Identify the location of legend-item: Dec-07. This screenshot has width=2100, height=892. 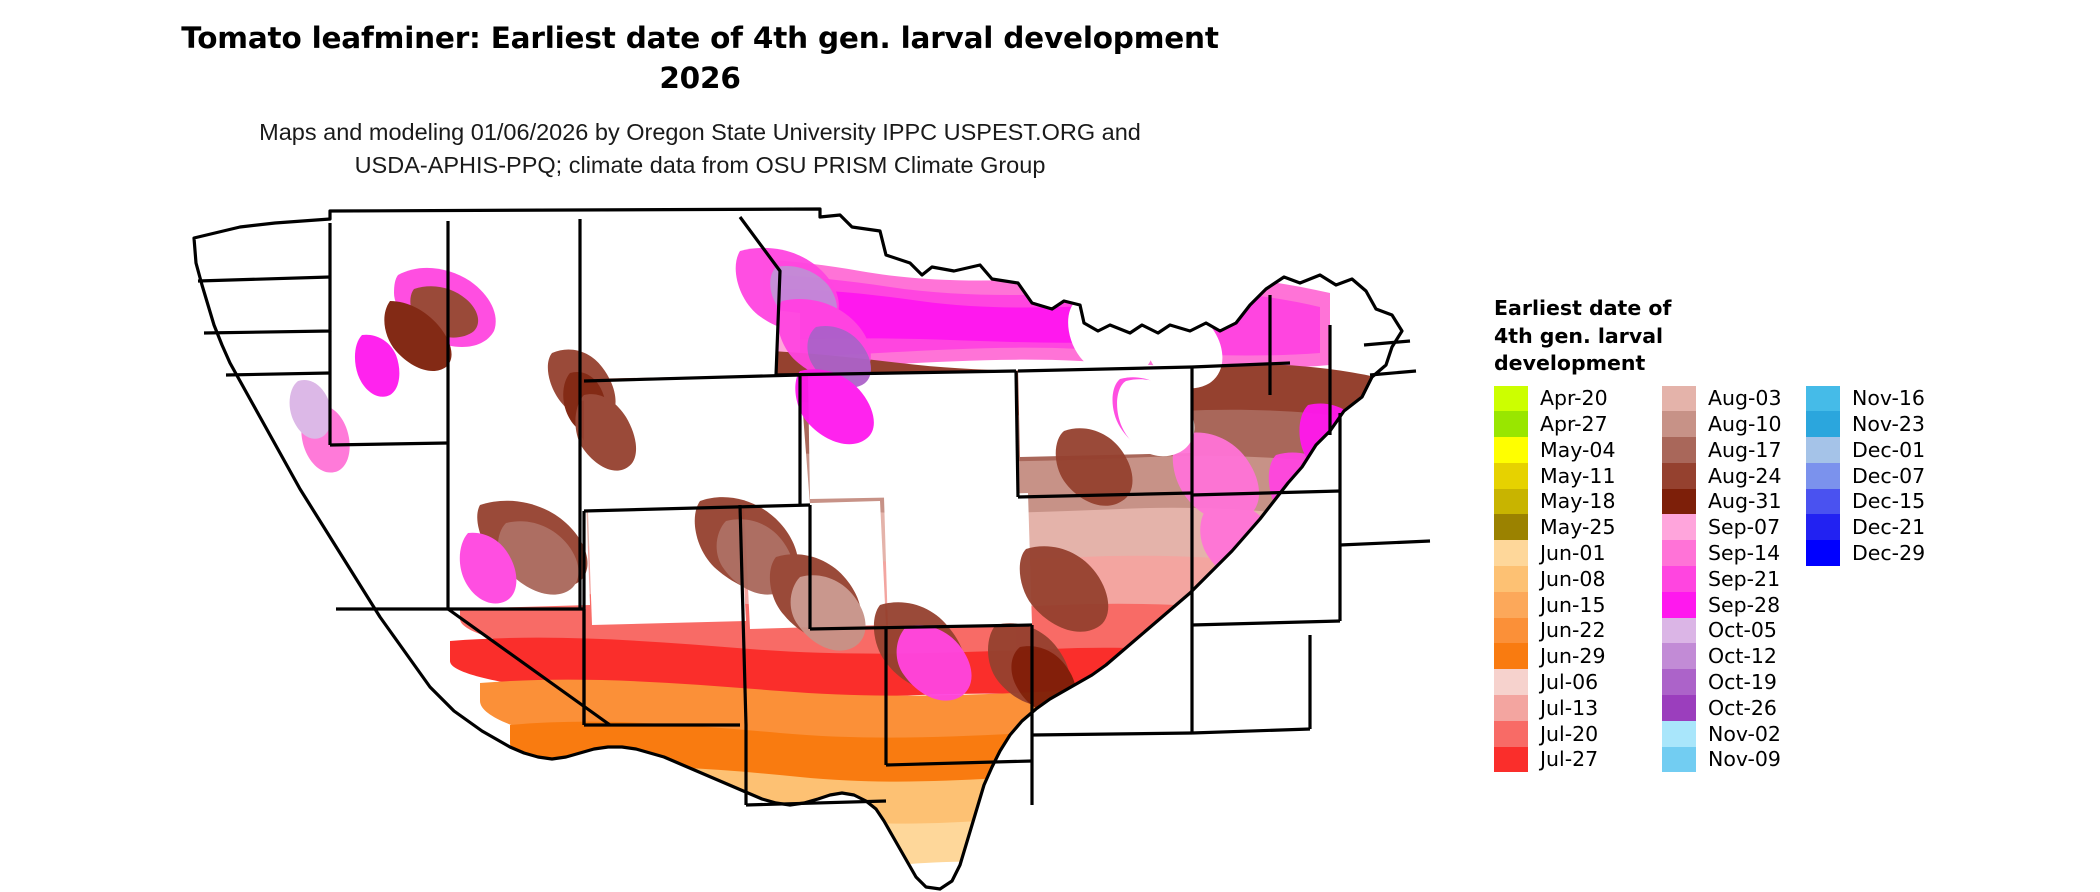
(1876, 475).